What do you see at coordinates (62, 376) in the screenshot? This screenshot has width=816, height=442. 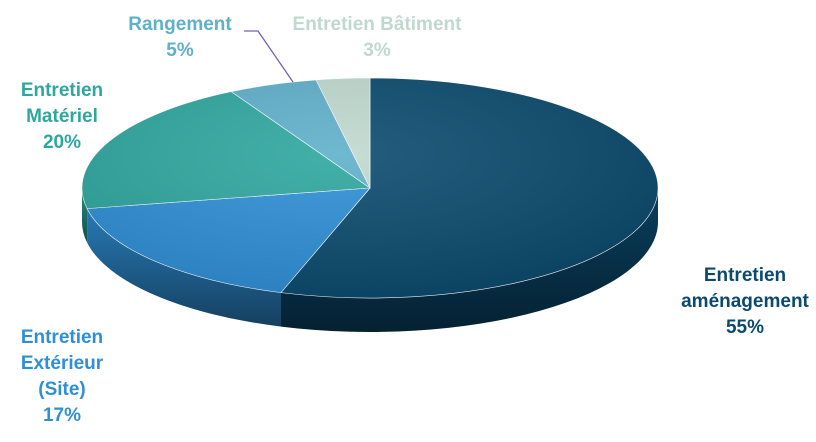 I see `slice-label-2: Entretien Extérieur (Site) 17%` at bounding box center [62, 376].